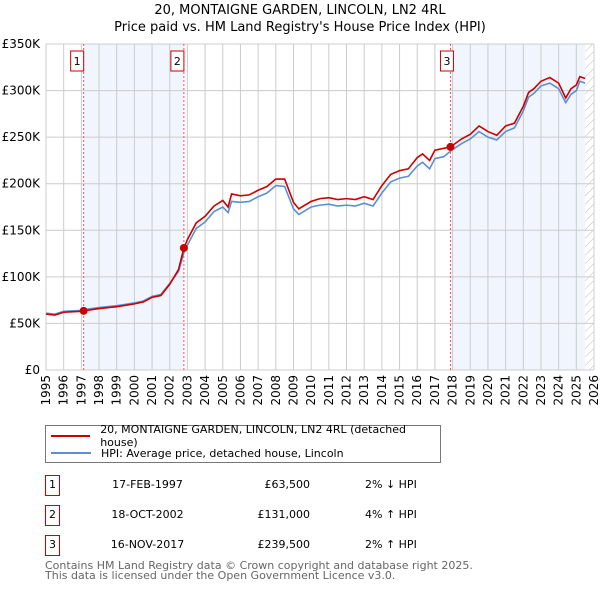 The width and height of the screenshot is (600, 590). I want to click on x-tick-label: 2025, so click(576, 390).